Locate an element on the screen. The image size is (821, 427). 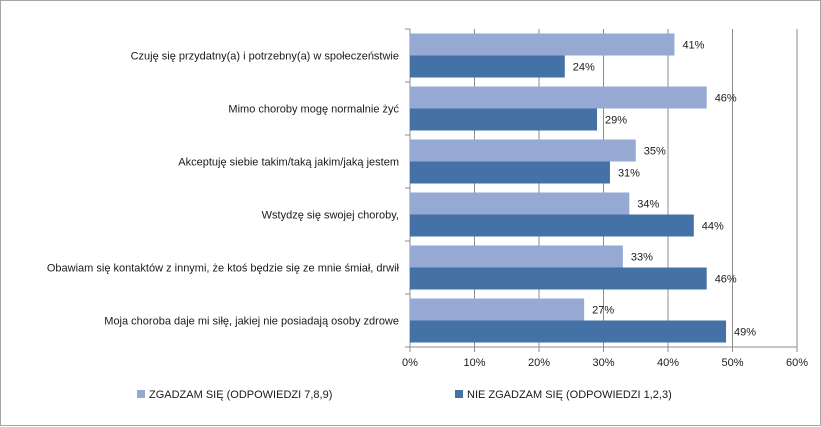
legend-label: NIE ZGADZAM SIĘ (ODPOWIEDZI 1,2,3) is located at coordinates (569, 395).